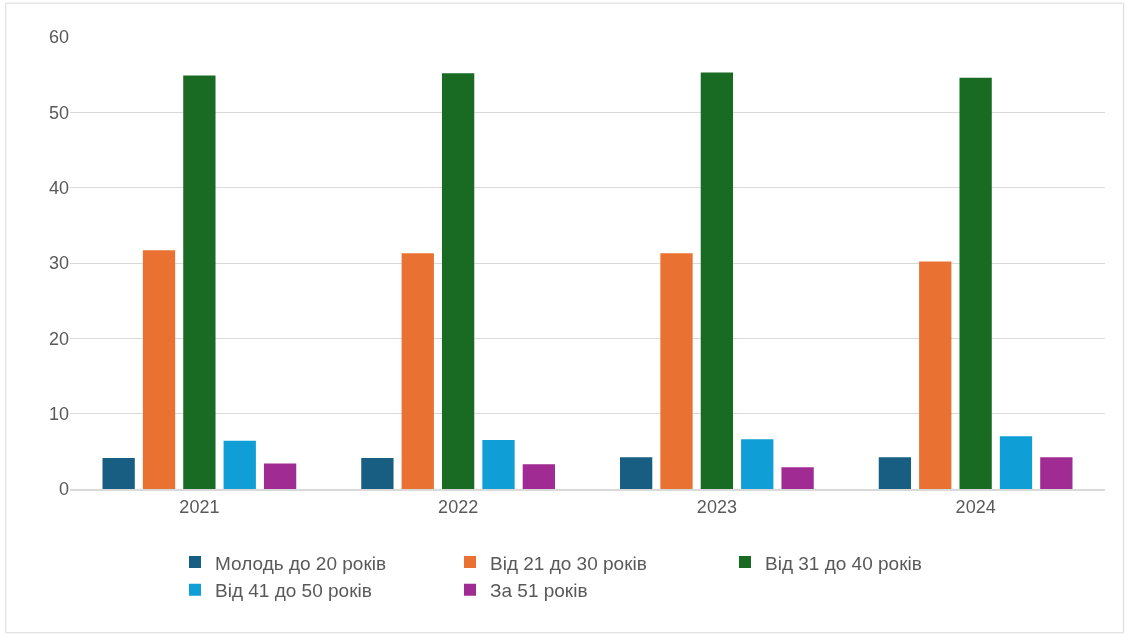 Image resolution: width=1127 pixels, height=637 pixels. What do you see at coordinates (63, 489) in the screenshot?
I see `y-tick-label: 0` at bounding box center [63, 489].